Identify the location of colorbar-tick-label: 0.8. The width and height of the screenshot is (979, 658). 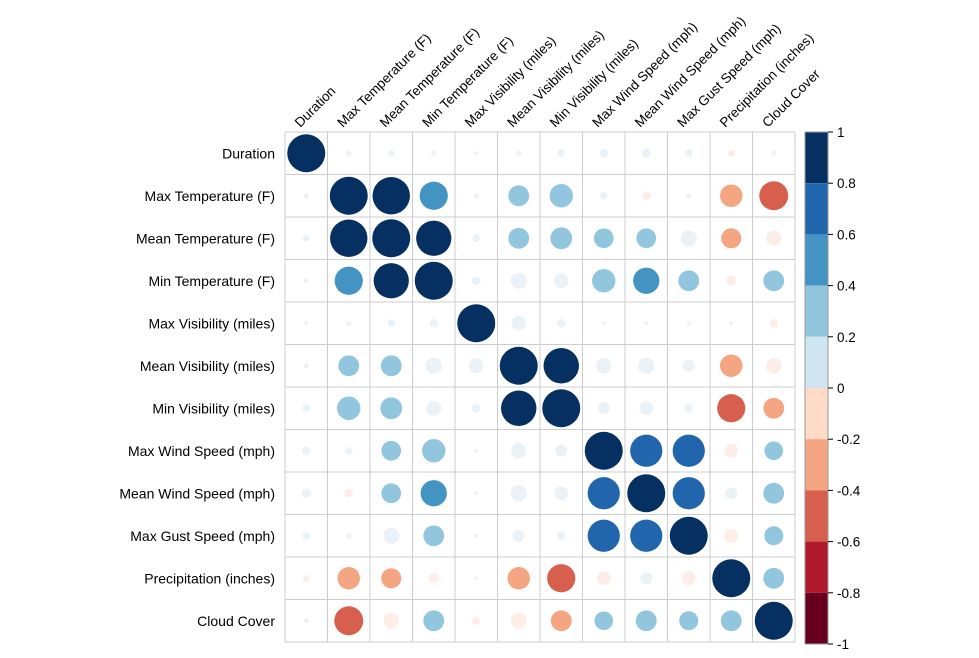
(846, 183).